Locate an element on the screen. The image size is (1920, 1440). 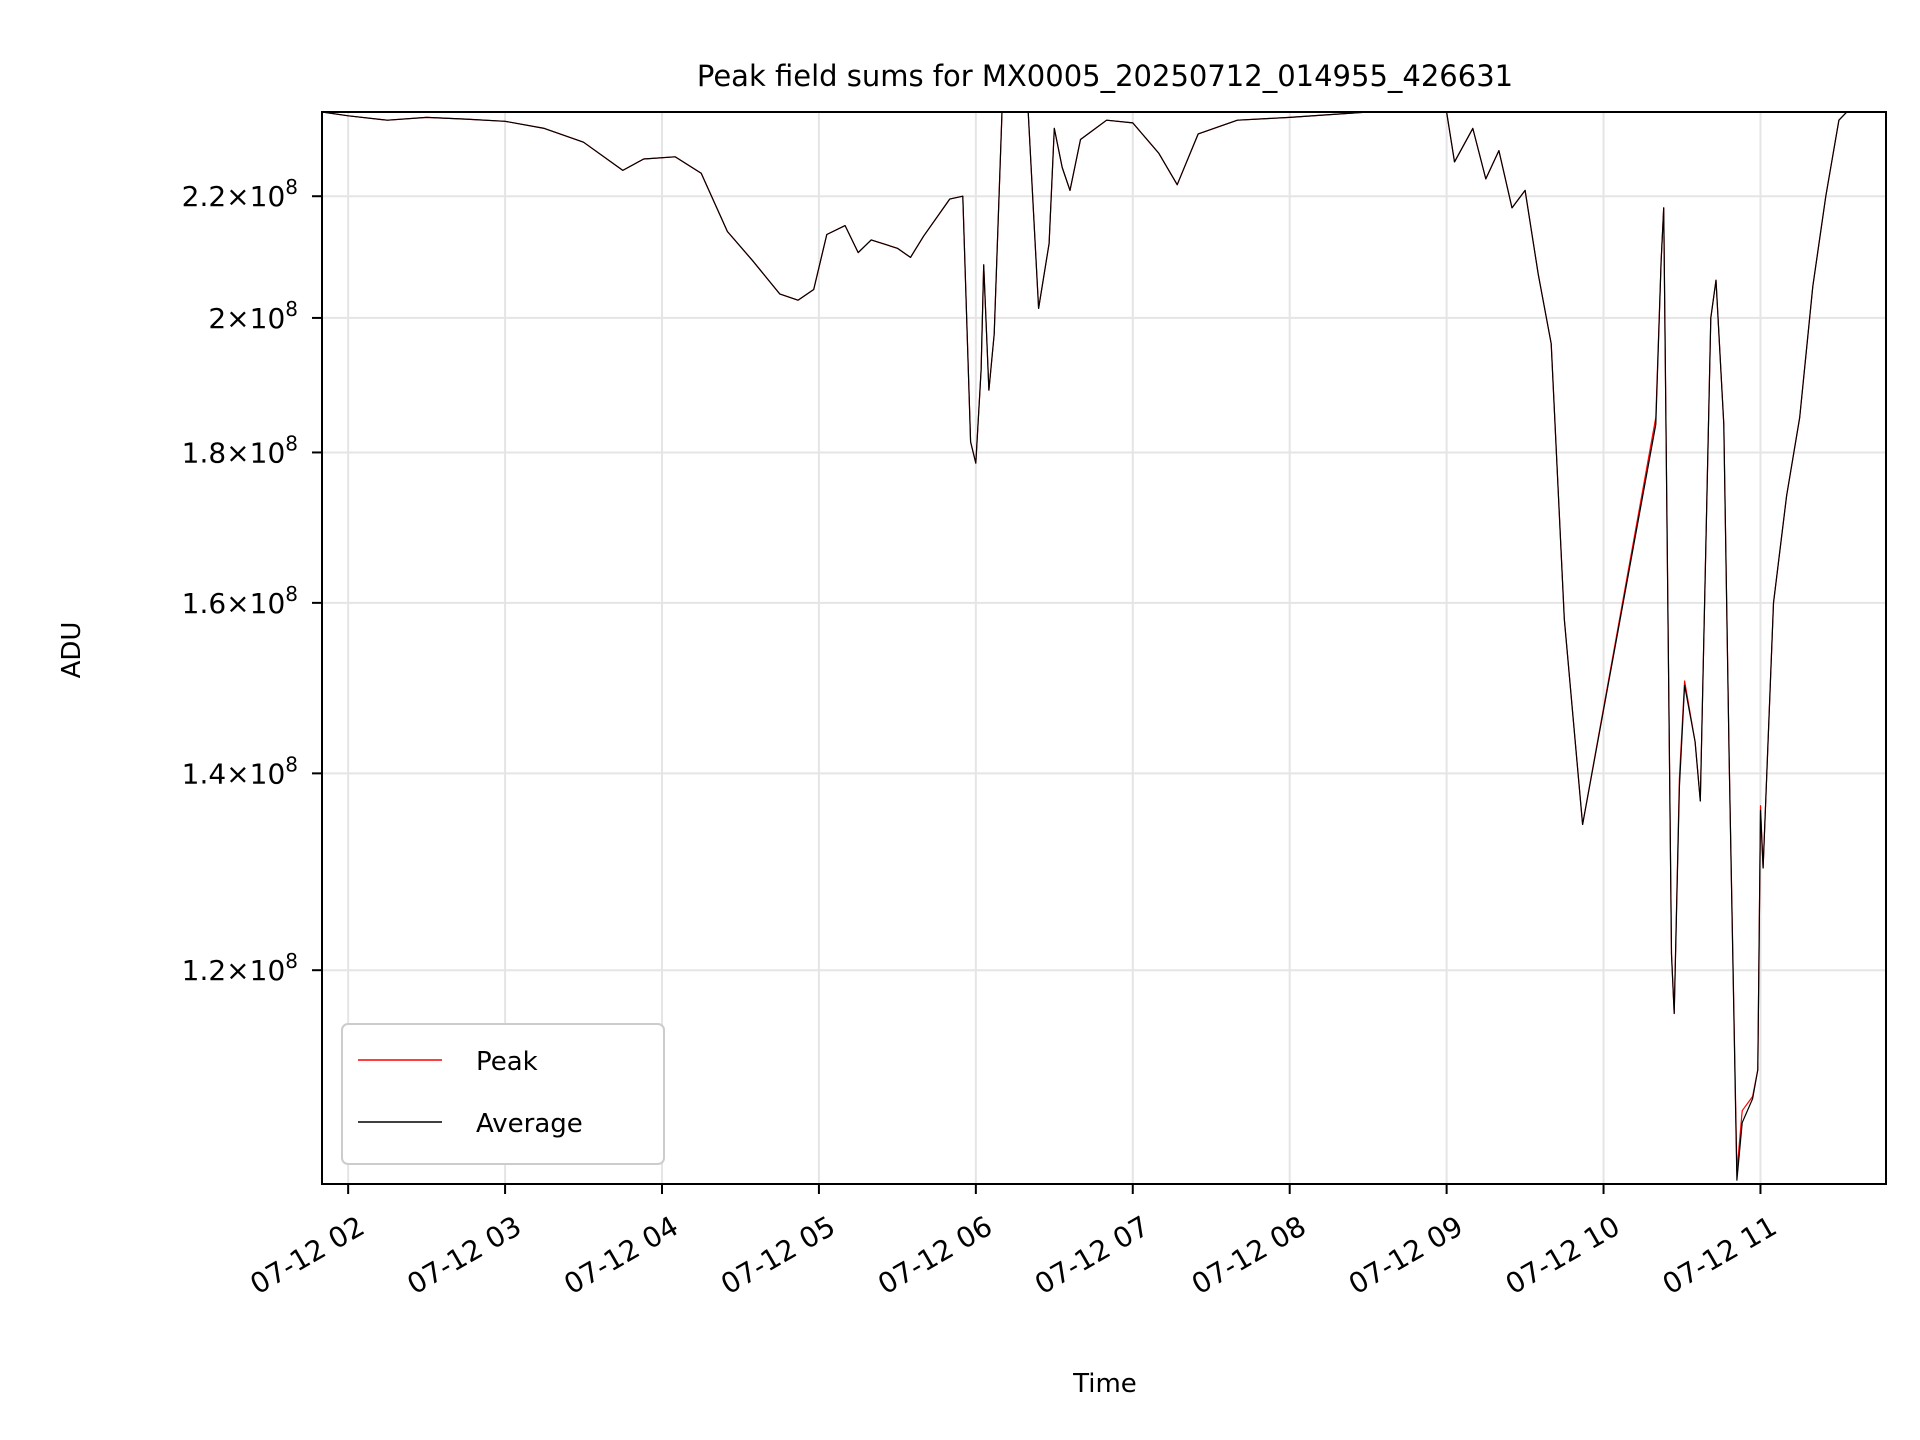
y-tick-label: 2×108 is located at coordinates (253, 316).